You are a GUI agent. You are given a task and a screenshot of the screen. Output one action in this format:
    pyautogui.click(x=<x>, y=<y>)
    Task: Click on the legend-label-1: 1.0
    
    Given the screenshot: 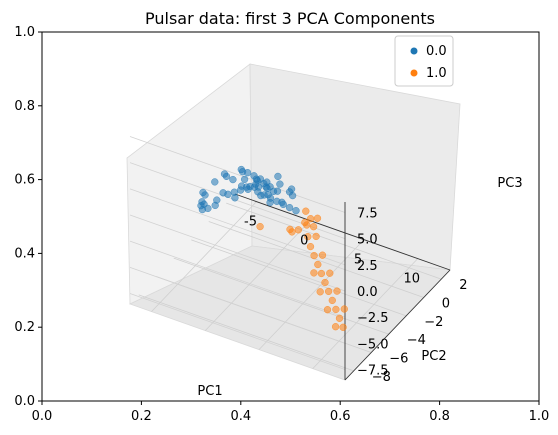 What is the action you would take?
    pyautogui.click(x=436, y=73)
    